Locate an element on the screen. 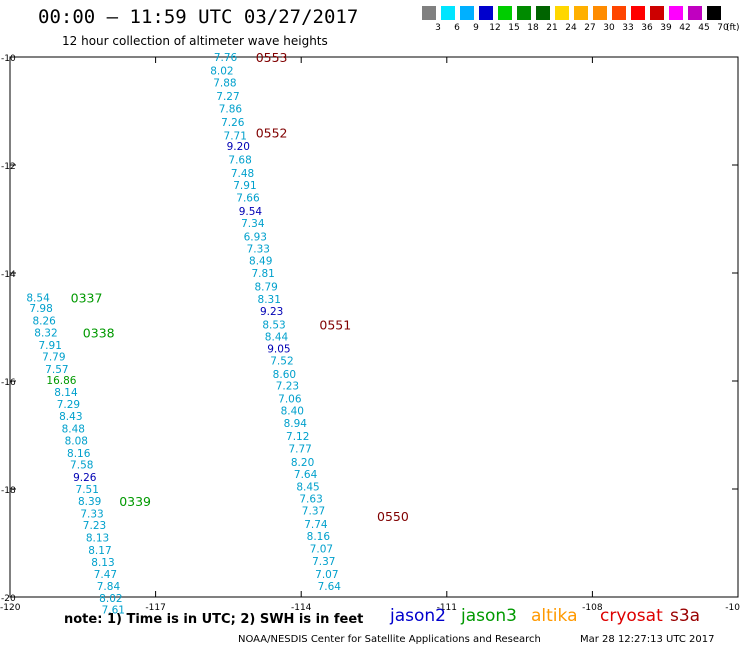 The height and width of the screenshot is (650, 740). color-scale-label: 30 is located at coordinates (609, 28).